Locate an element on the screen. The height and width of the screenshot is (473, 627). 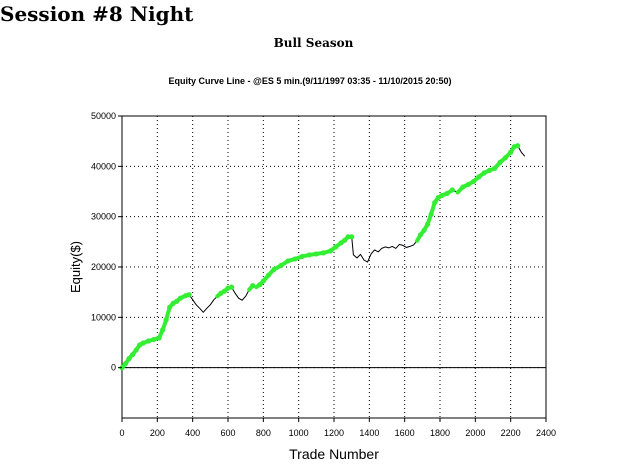
y-tick-label: 20000 is located at coordinates (103, 267).